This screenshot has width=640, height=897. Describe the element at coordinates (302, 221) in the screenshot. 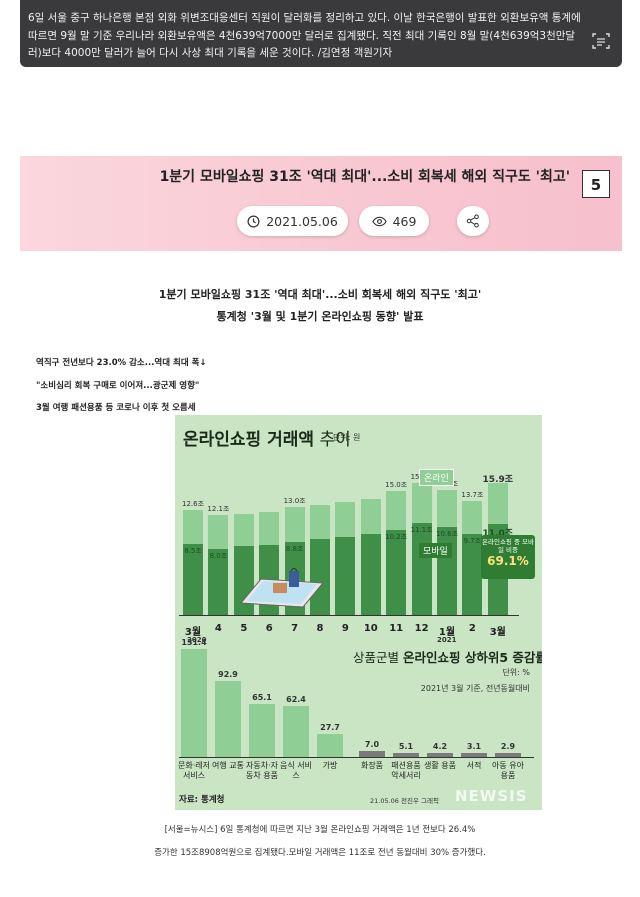

I see `article-date: 2021.05.06` at that location.